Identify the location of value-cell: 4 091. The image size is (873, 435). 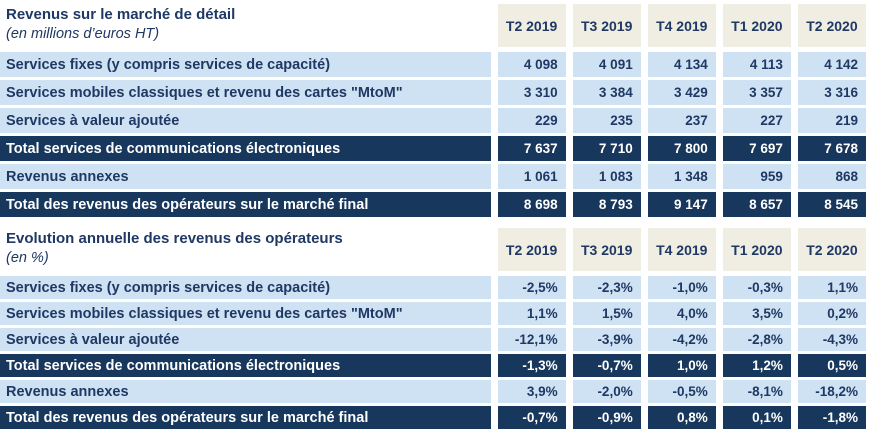
(603, 66).